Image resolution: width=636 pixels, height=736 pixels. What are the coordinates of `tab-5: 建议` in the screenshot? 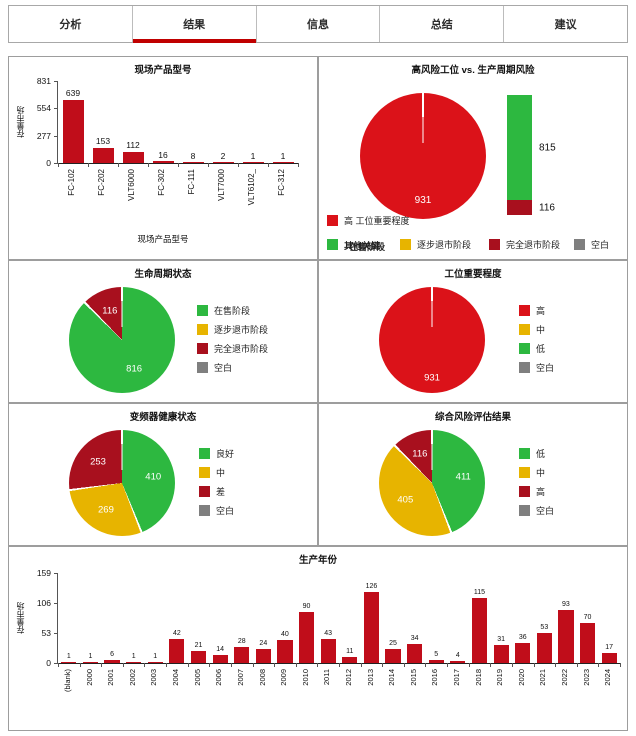 It's located at (565, 24).